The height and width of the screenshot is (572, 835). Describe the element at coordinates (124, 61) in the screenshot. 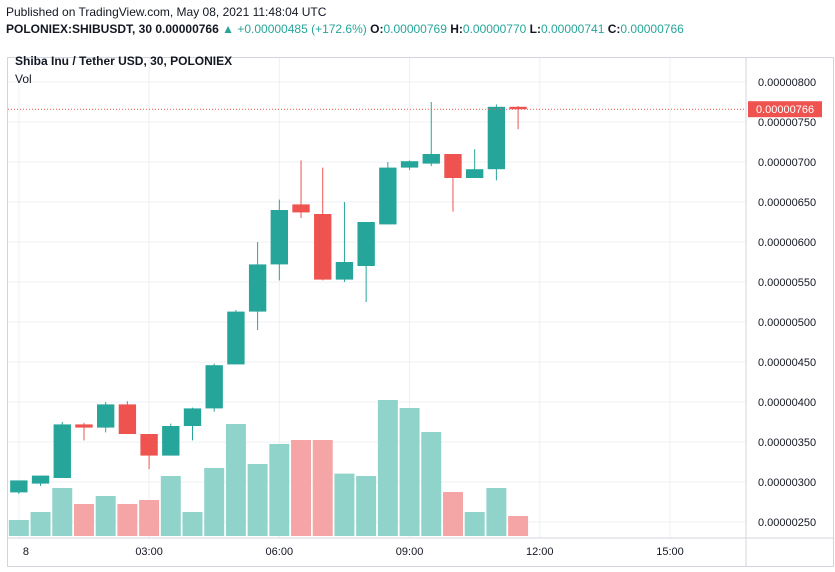

I see `instrument-title: Shiba Inu / Tether USD, 30, POLONIEX` at that location.